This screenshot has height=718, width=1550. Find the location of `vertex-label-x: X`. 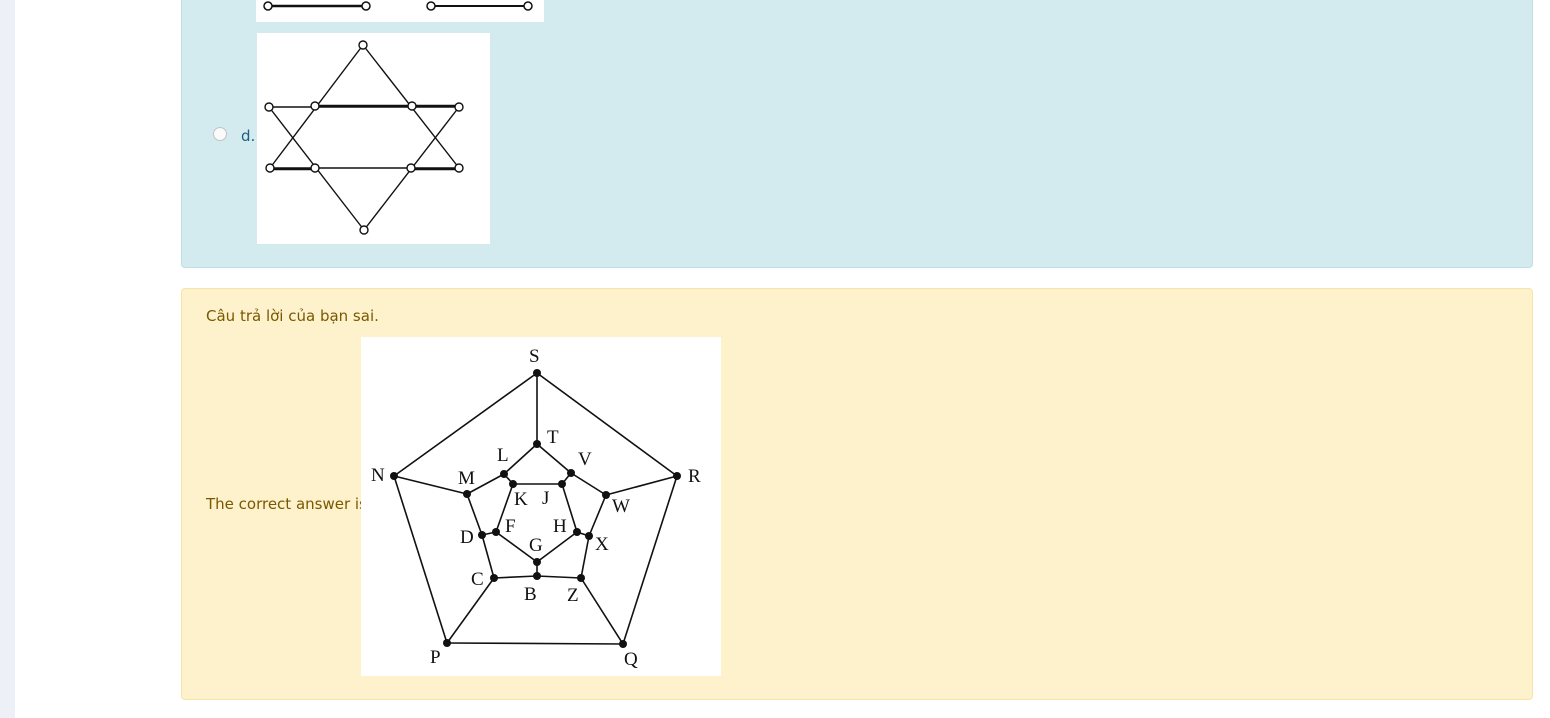

vertex-label-x: X is located at coordinates (602, 544).